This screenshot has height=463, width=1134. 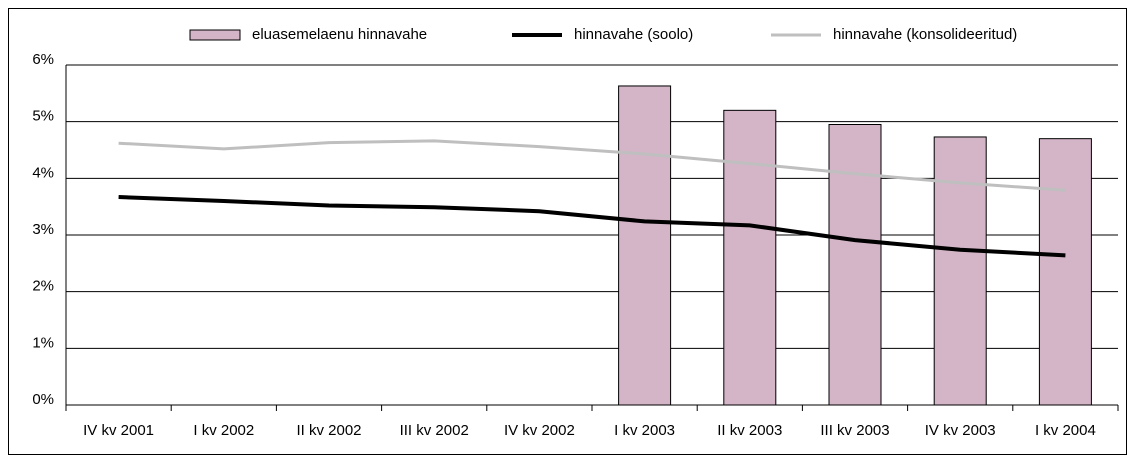 What do you see at coordinates (339, 34) in the screenshot?
I see `legend-label: eluasemelaenu hinnavahe` at bounding box center [339, 34].